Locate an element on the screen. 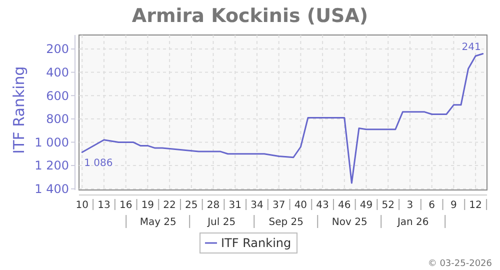  x-tick-label: 28 is located at coordinates (213, 205).